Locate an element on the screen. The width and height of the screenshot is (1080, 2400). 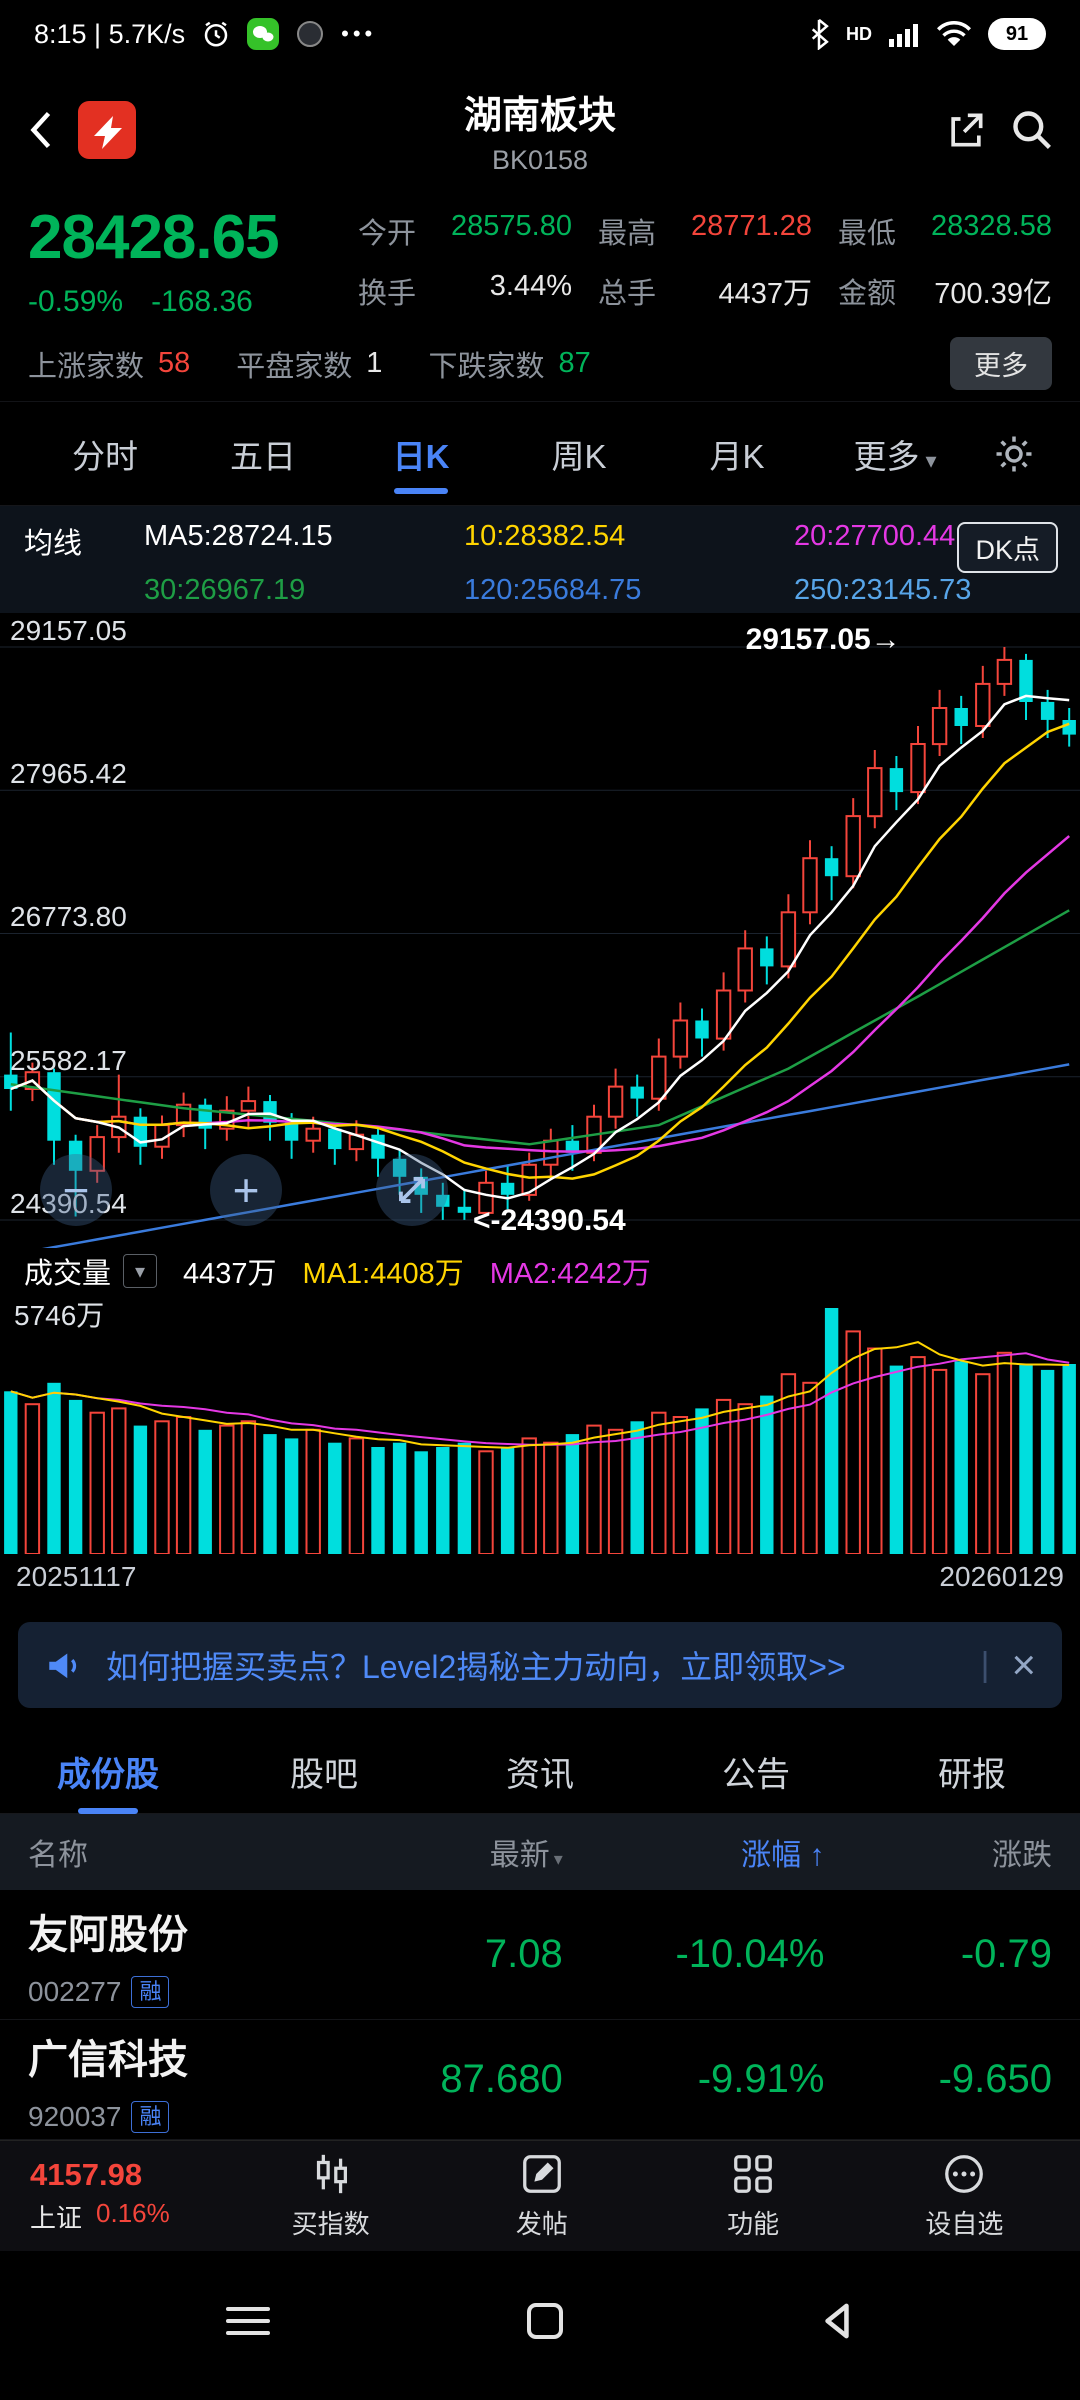
tab-forum: 股吧 is located at coordinates (324, 1775).